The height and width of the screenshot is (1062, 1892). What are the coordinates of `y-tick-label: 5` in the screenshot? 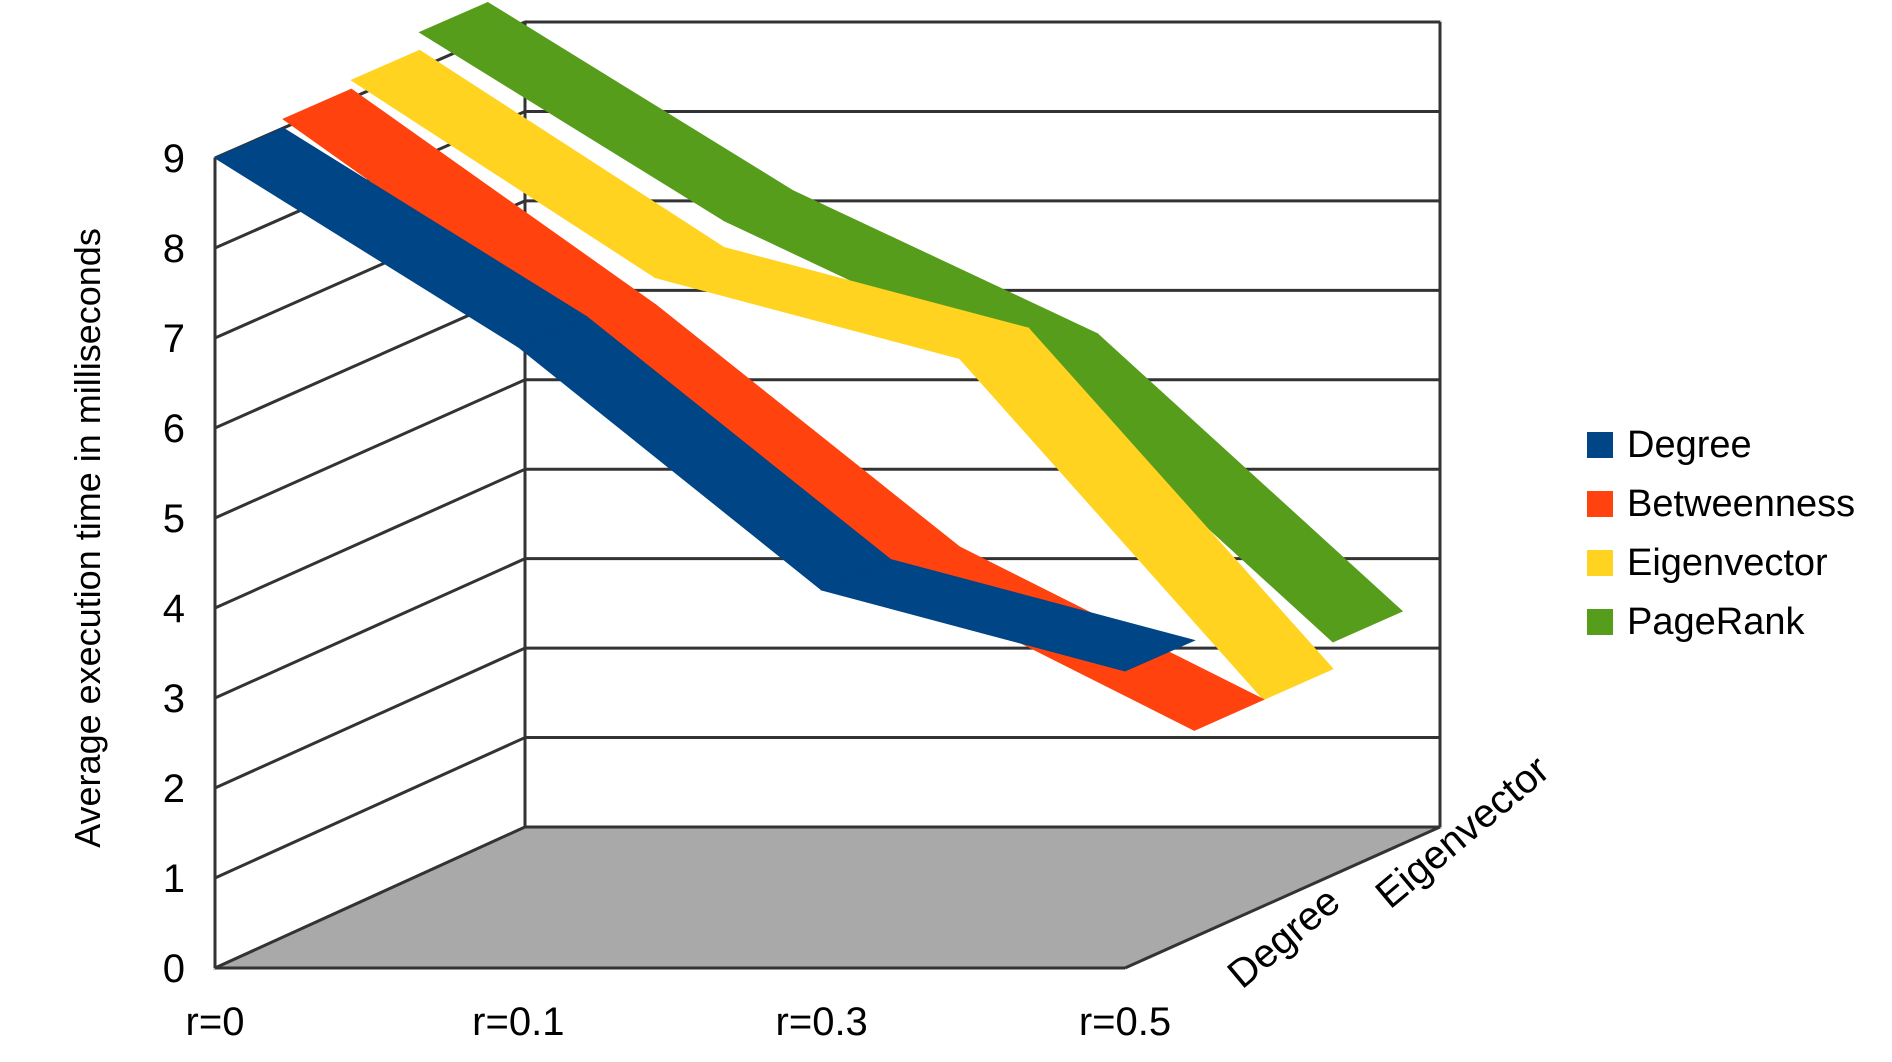 It's located at (174, 519).